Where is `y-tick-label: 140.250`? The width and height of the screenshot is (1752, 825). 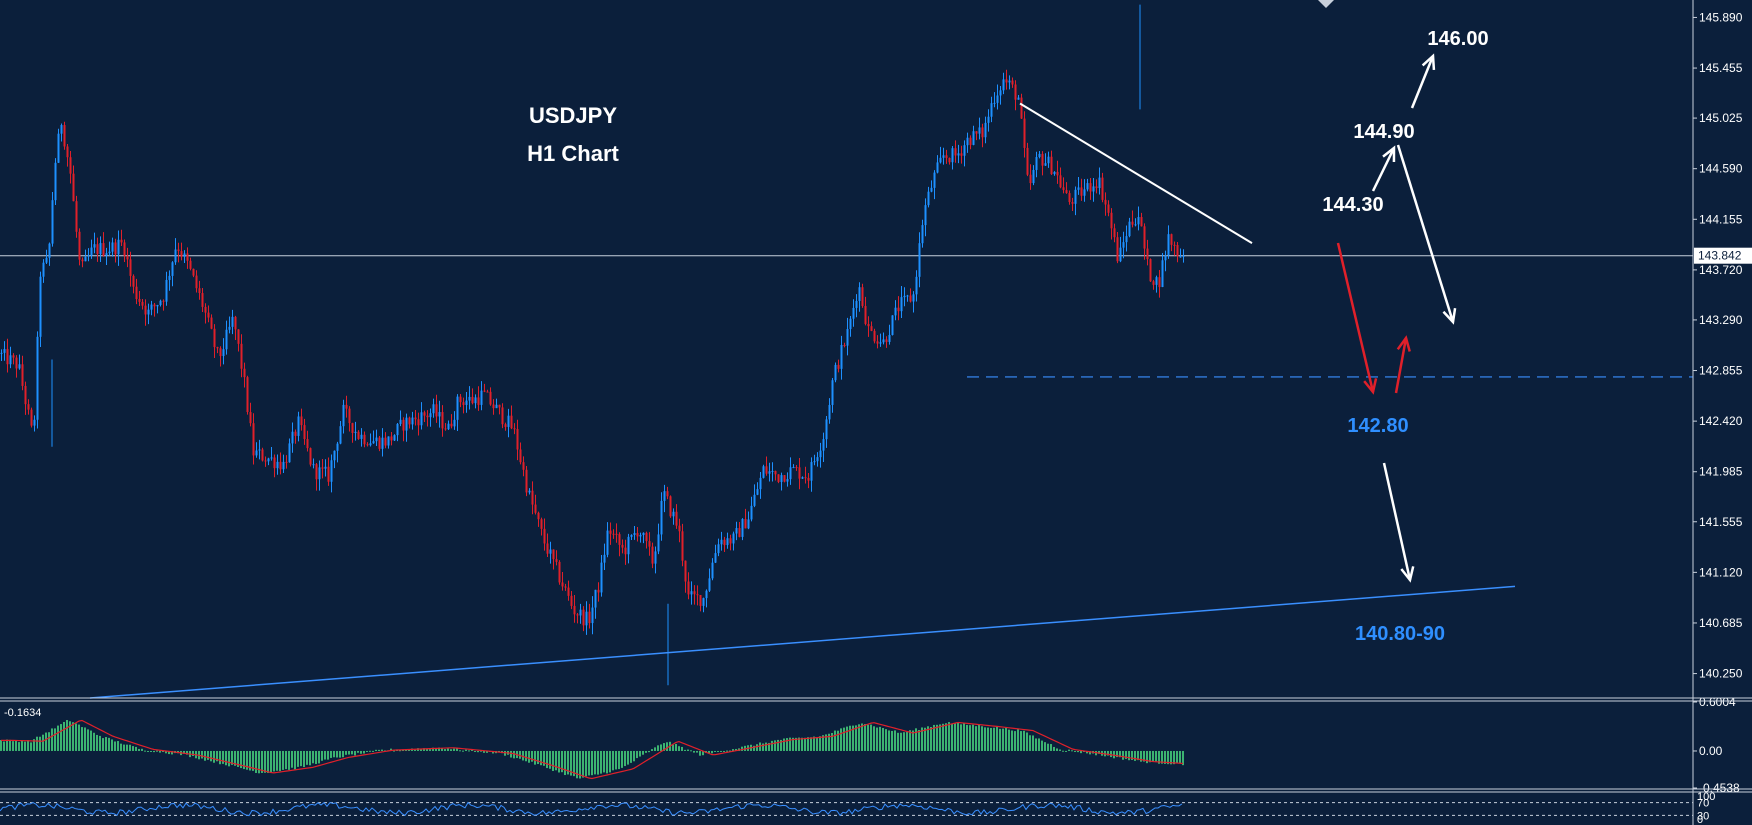
y-tick-label: 140.250 is located at coordinates (1721, 674).